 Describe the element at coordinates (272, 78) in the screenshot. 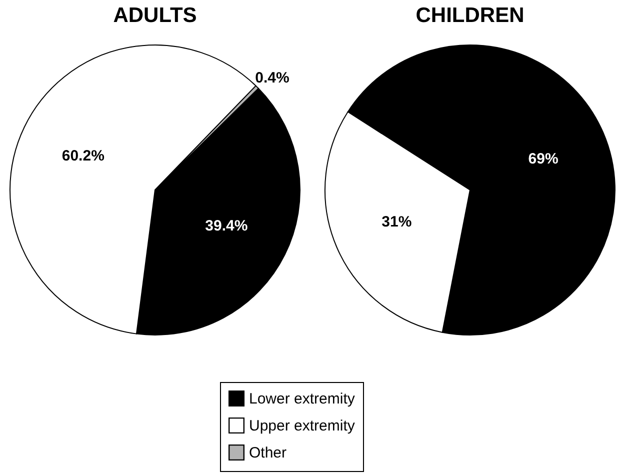

I see `data-label: 0.4%` at that location.